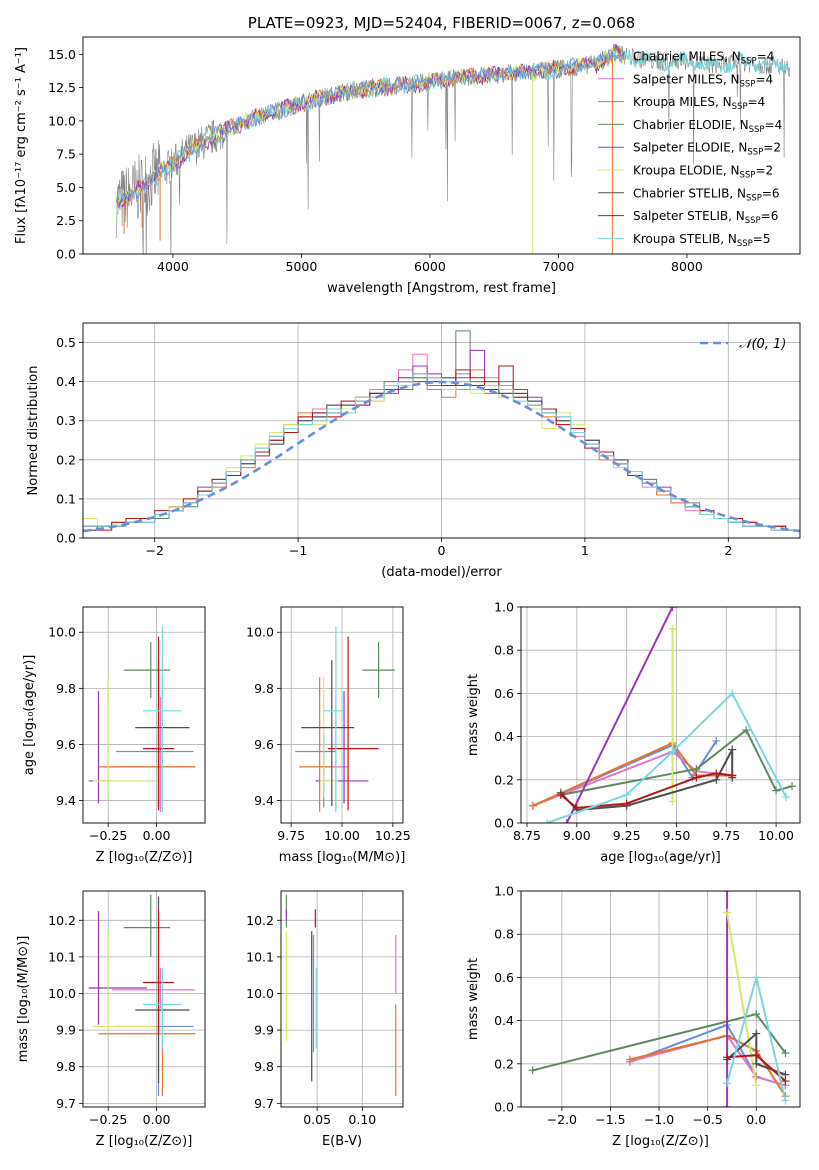 The image size is (819, 1170). I want to click on y-tick-label: 2.5, so click(66, 220).